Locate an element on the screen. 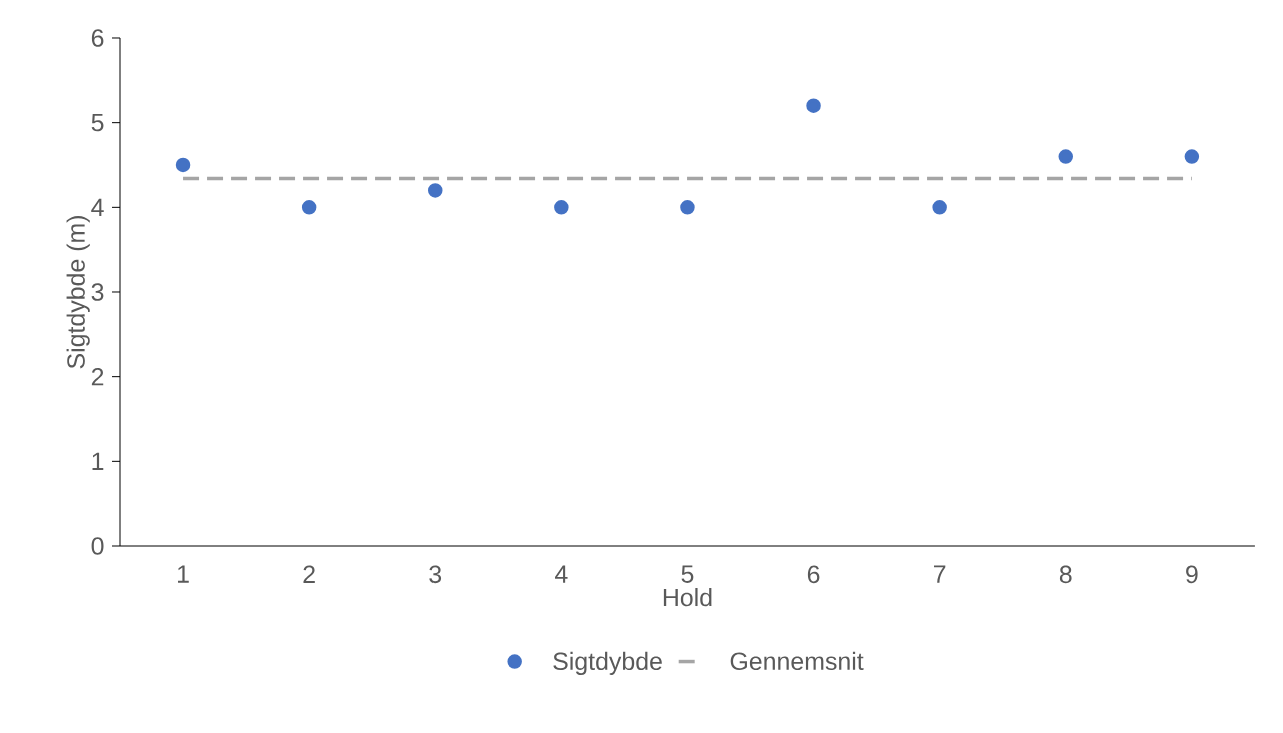 Image resolution: width=1283 pixels, height=733 pixels. y-tick-label: 3 is located at coordinates (97, 292).